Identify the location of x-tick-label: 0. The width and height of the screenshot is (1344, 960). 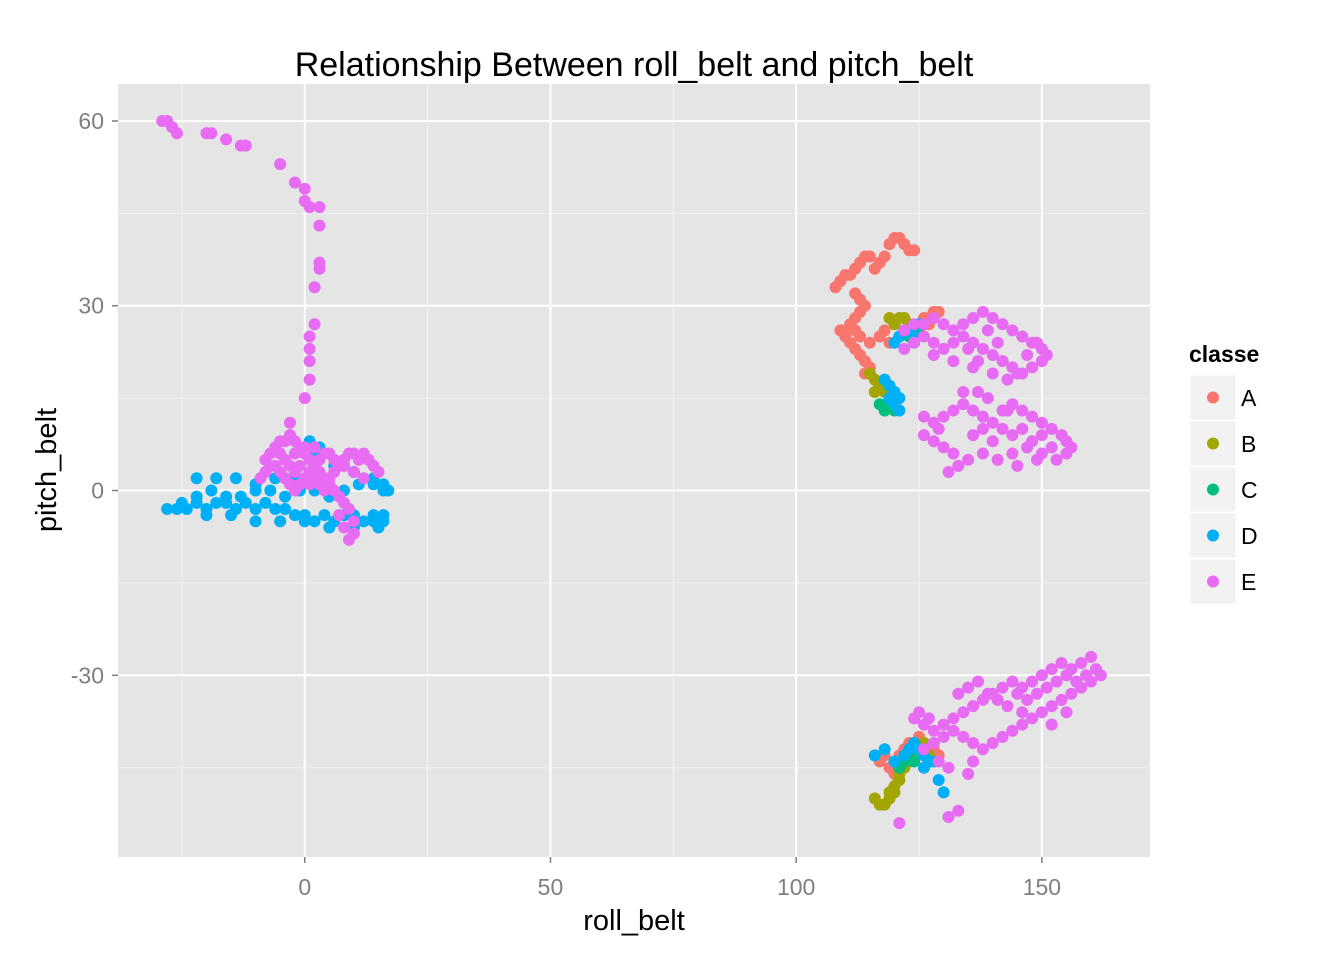
(304, 887).